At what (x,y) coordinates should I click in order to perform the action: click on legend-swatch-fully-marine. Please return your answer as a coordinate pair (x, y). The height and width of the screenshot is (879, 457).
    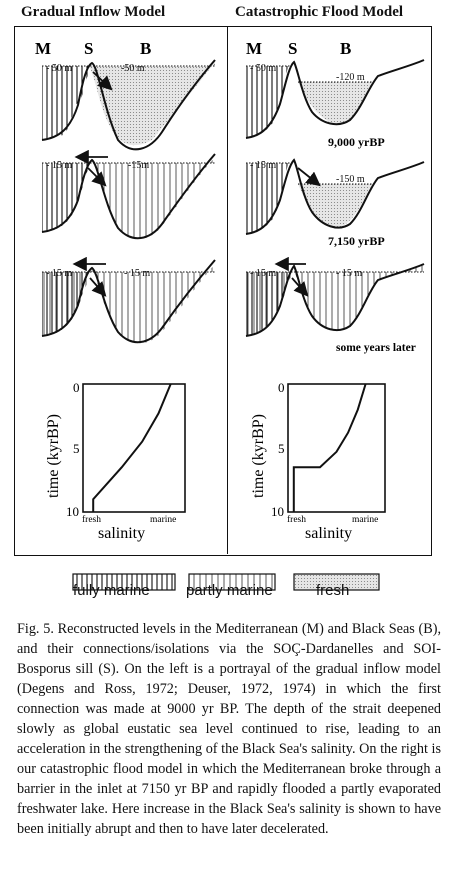
    Looking at the image, I should click on (124, 582).